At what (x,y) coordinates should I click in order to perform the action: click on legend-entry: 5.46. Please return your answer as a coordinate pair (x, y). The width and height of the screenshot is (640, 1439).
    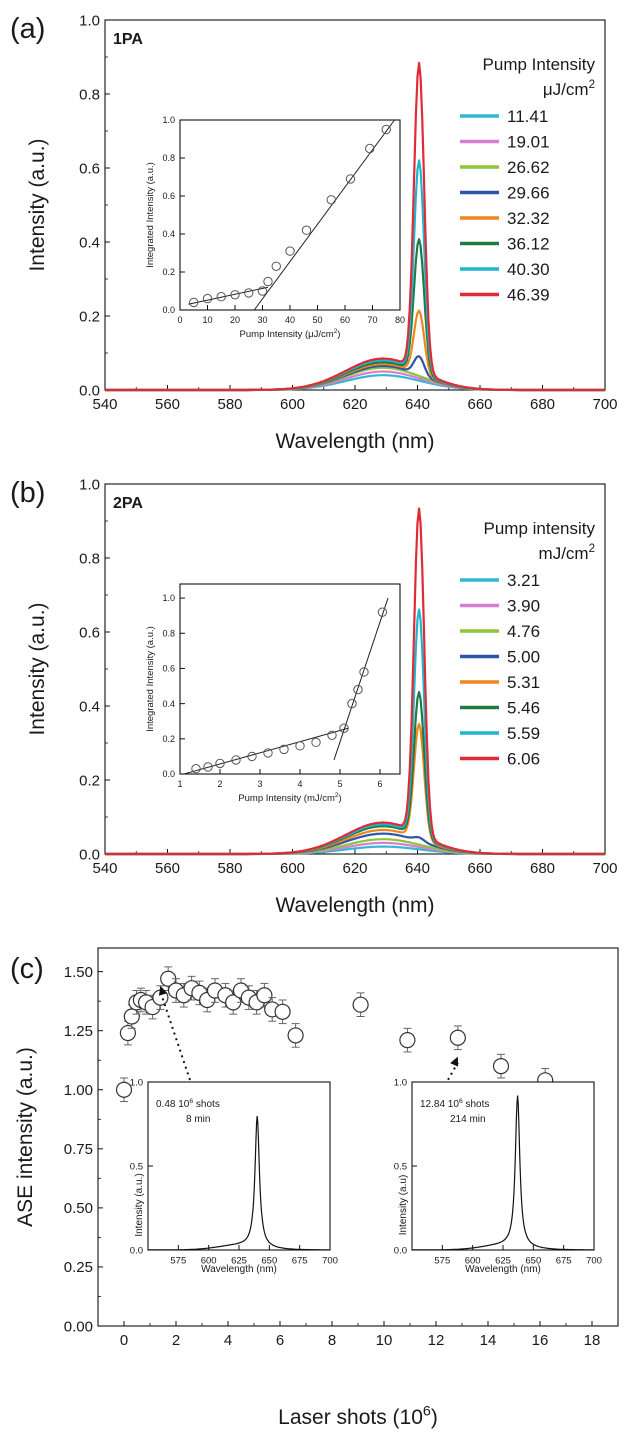
    Looking at the image, I should click on (523, 708).